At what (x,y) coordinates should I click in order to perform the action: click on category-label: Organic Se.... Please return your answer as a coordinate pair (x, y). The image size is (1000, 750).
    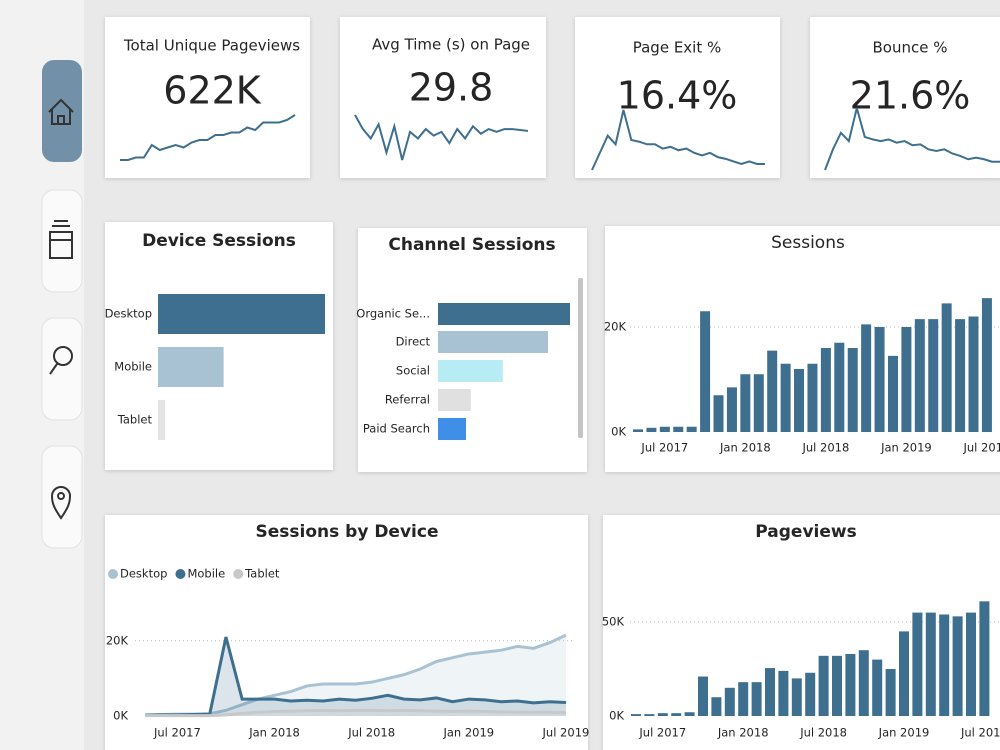
    Looking at the image, I should click on (393, 314).